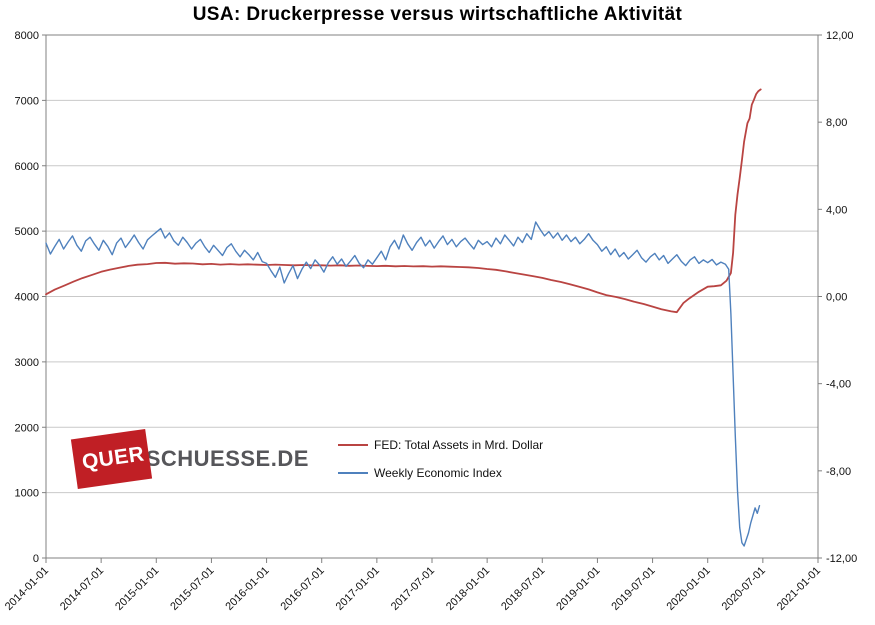 This screenshot has height=625, width=875. I want to click on svg-text: 2016-07-01, so click(303, 589).